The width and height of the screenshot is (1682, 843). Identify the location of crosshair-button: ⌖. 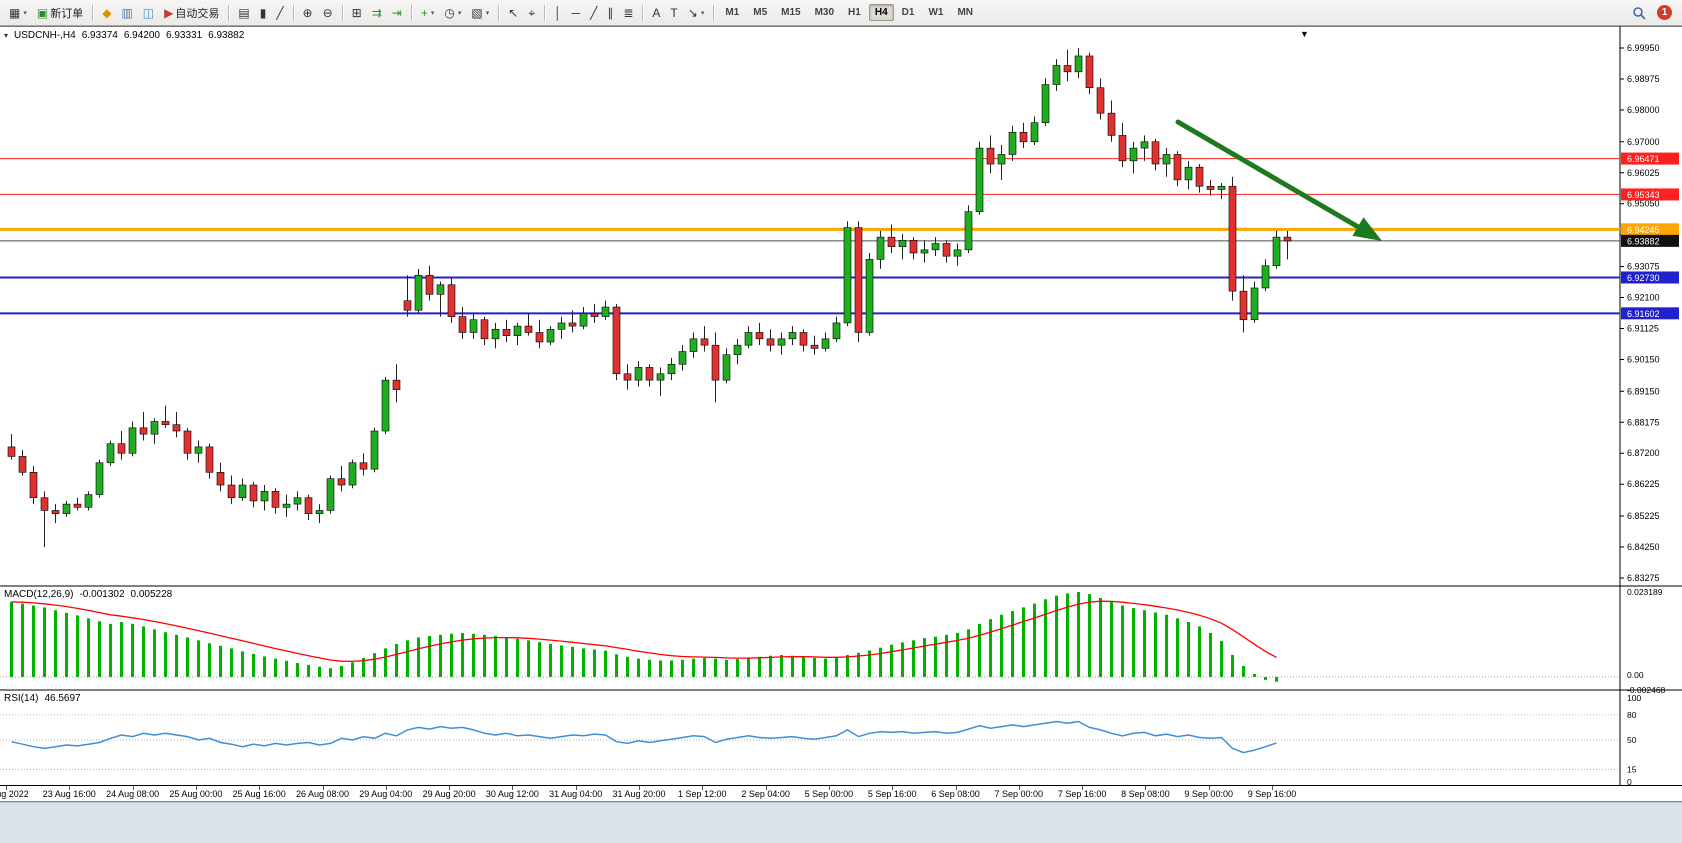
(531, 13).